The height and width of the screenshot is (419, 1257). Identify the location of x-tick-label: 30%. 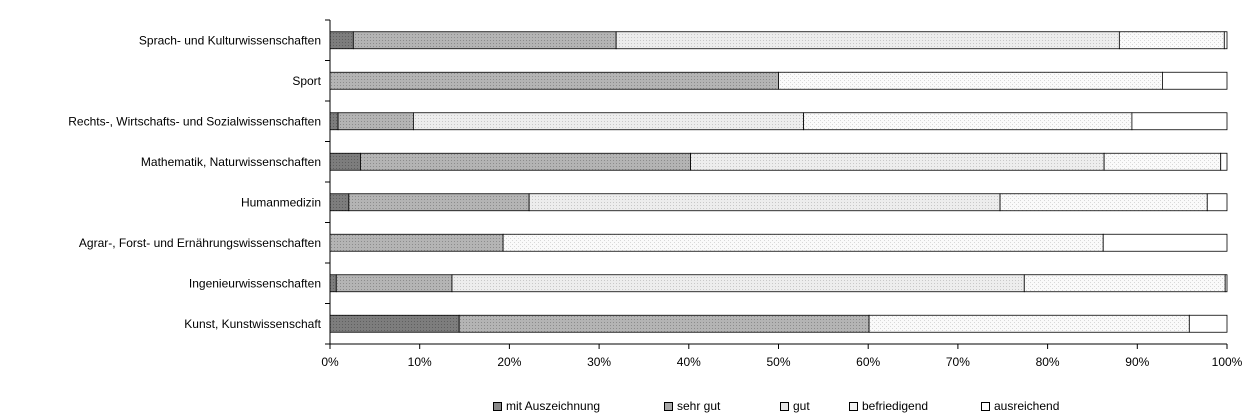
(599, 362).